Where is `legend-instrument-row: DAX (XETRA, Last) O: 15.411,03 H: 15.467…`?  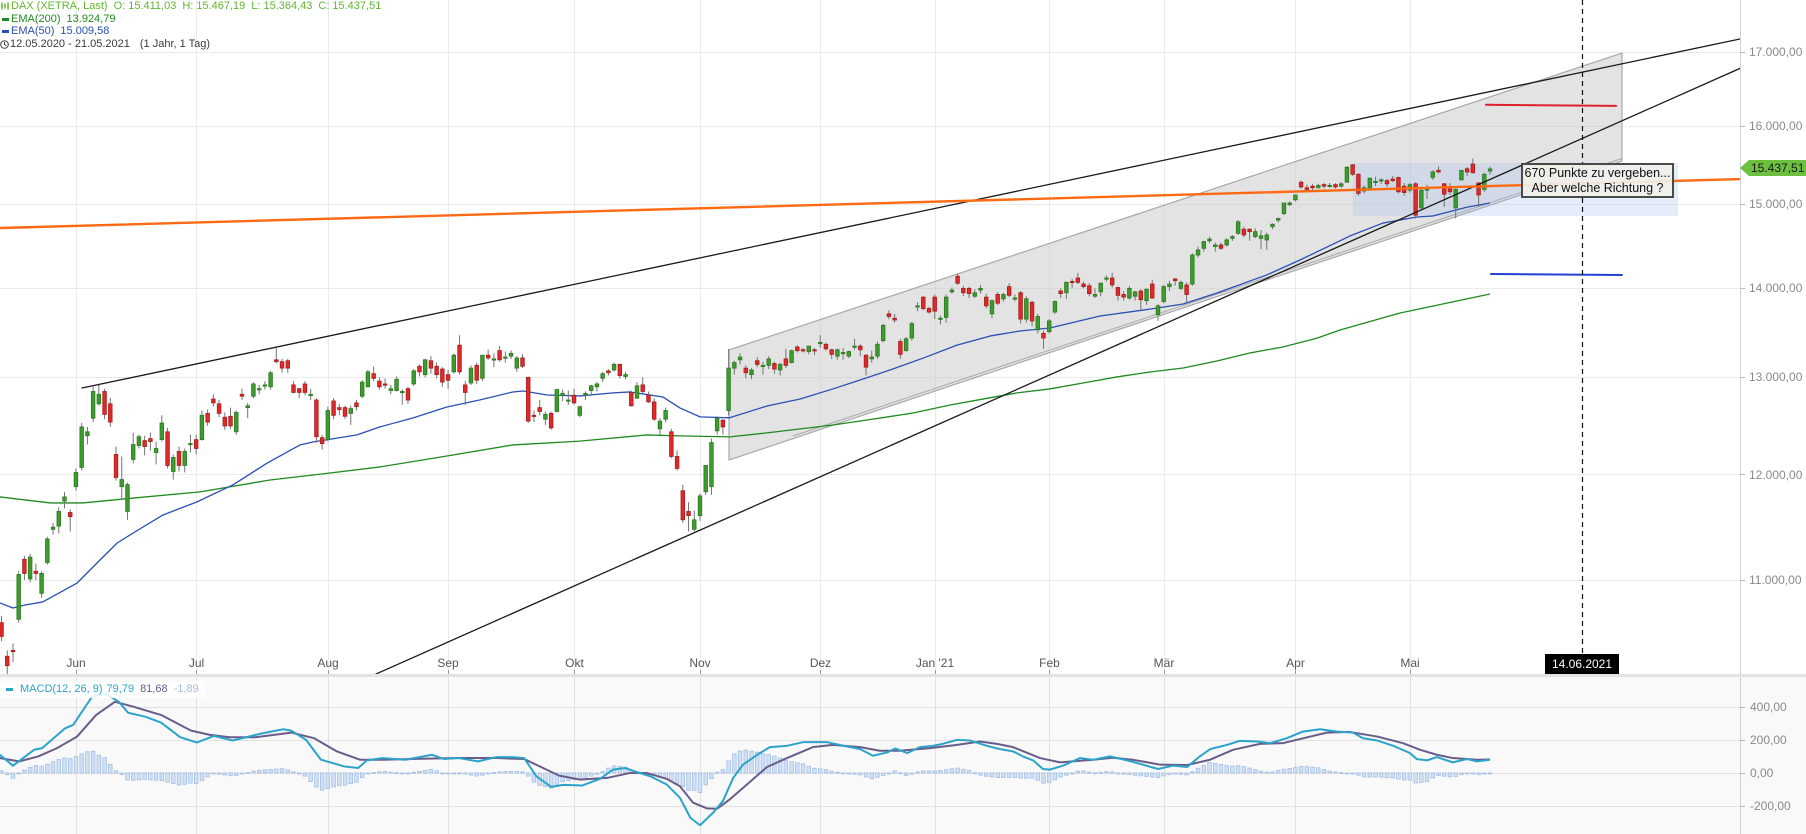
legend-instrument-row: DAX (XETRA, Last) O: 15.411,03 H: 15.467… is located at coordinates (190, 6).